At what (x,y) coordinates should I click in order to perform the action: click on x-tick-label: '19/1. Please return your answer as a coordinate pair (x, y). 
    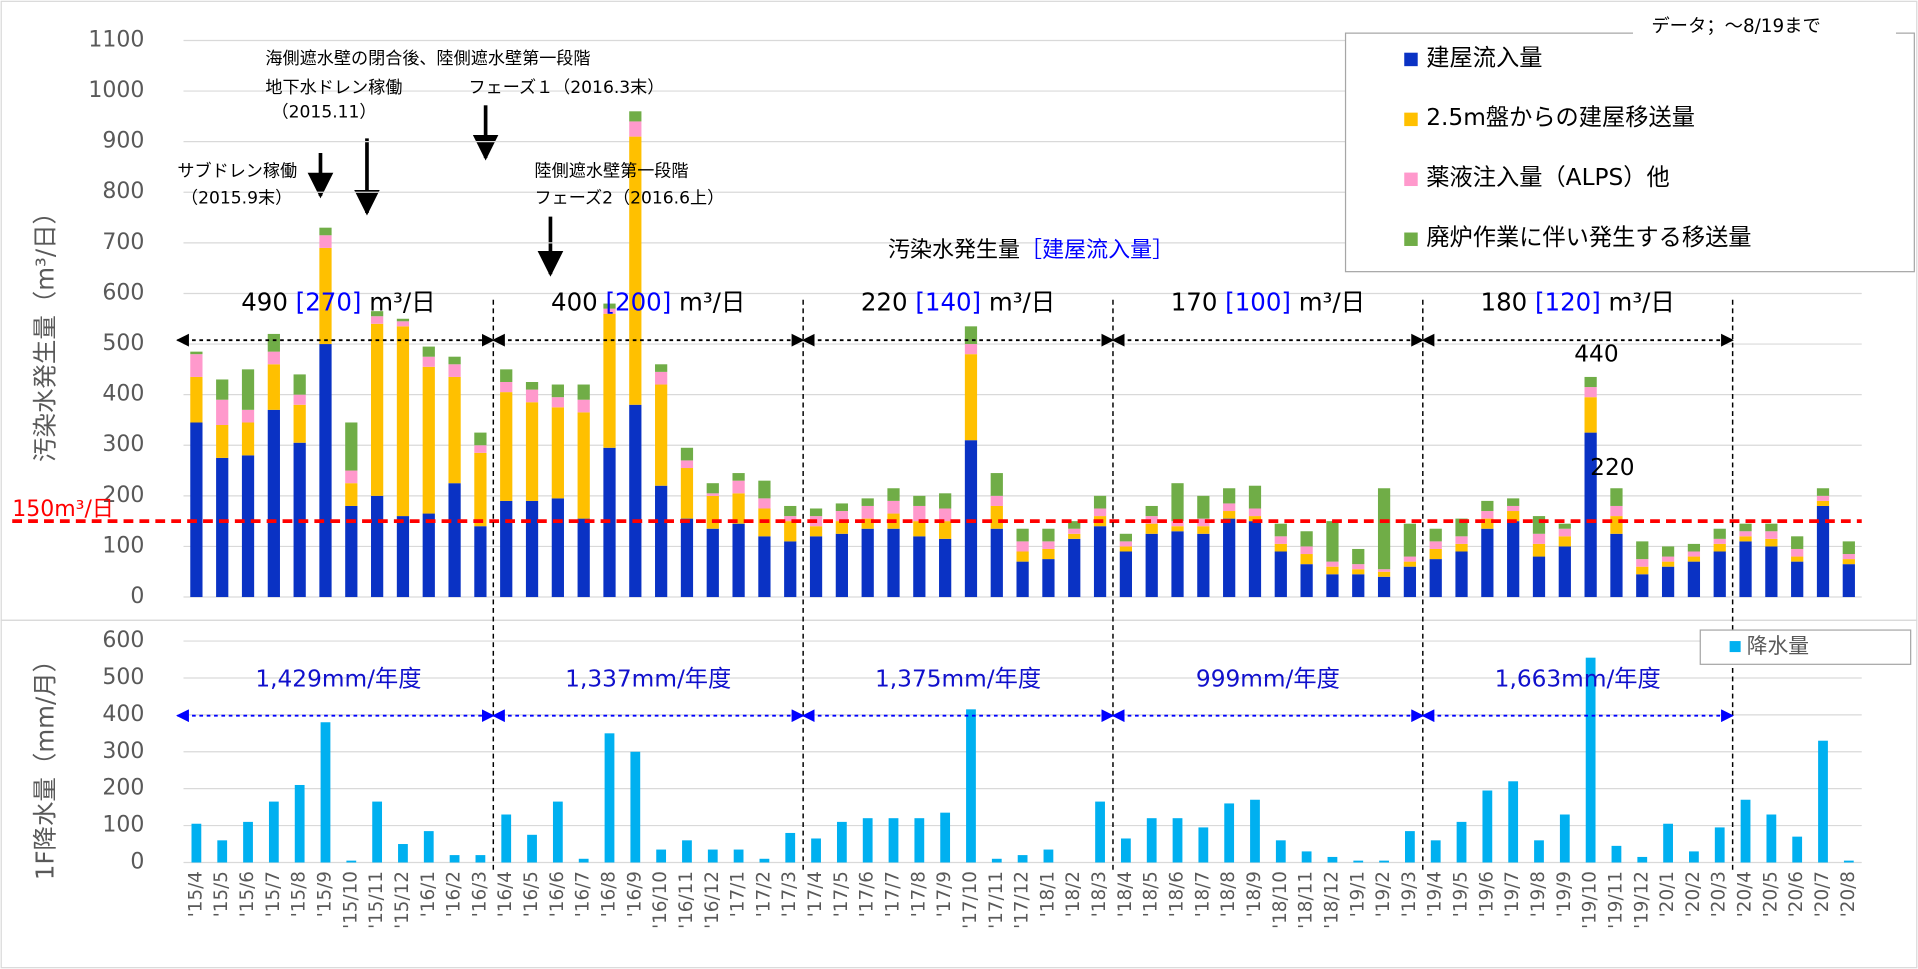
    Looking at the image, I should click on (1357, 894).